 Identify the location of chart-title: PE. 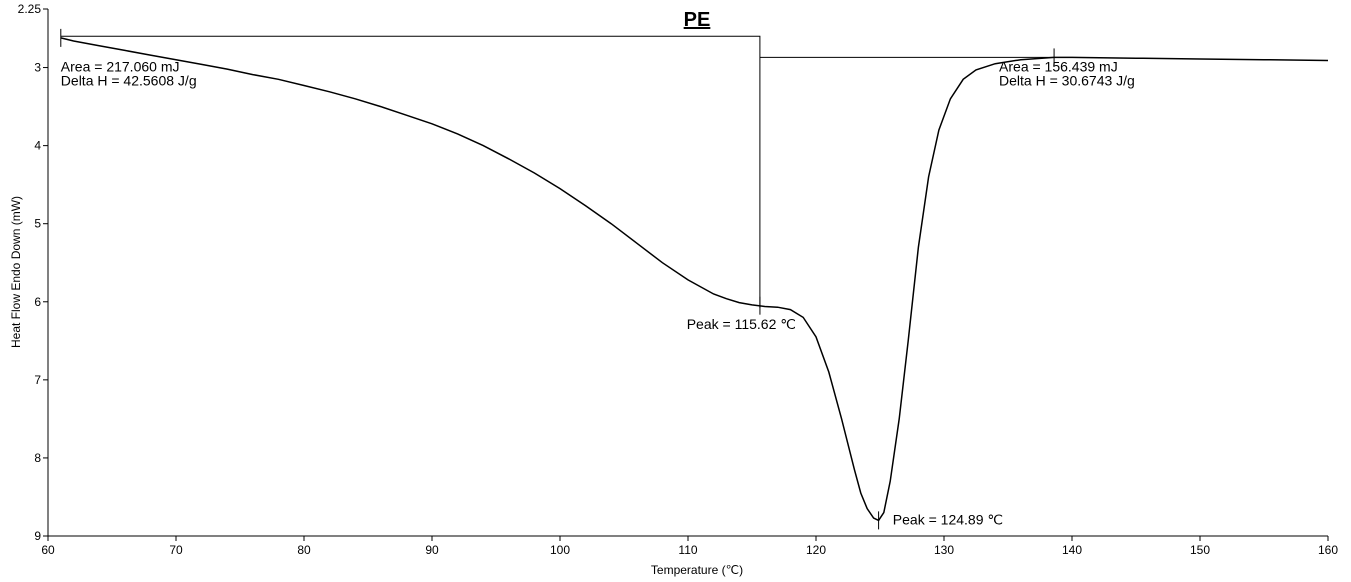
(697, 20).